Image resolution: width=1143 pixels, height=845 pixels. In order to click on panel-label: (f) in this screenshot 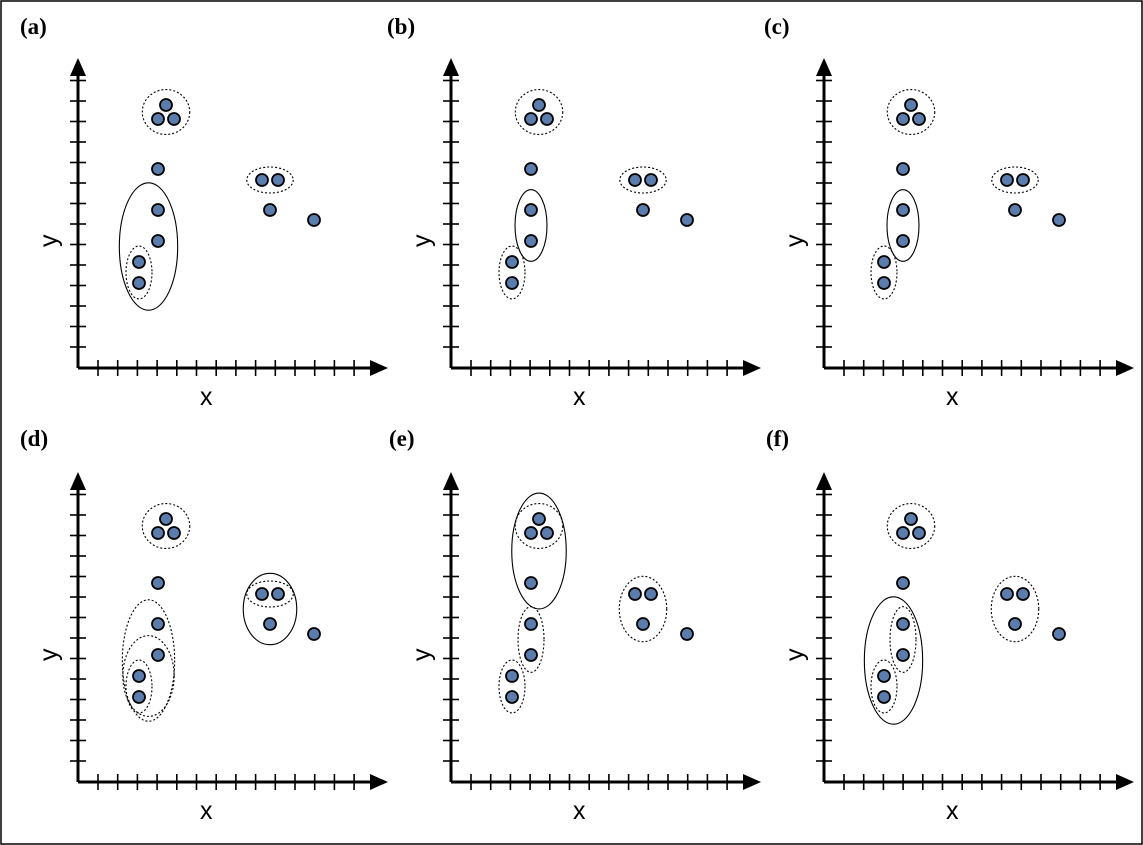, I will do `click(777, 438)`.